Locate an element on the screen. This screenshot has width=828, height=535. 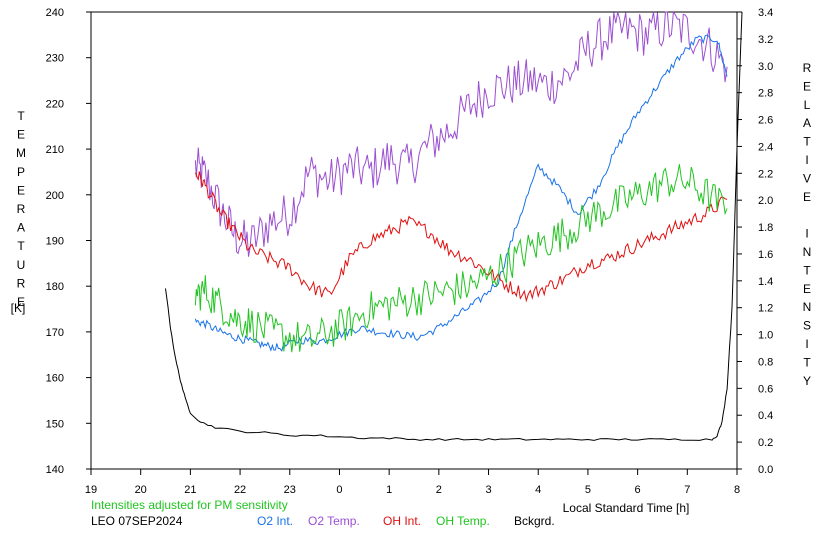
right-title-letter: R is located at coordinates (807, 68).